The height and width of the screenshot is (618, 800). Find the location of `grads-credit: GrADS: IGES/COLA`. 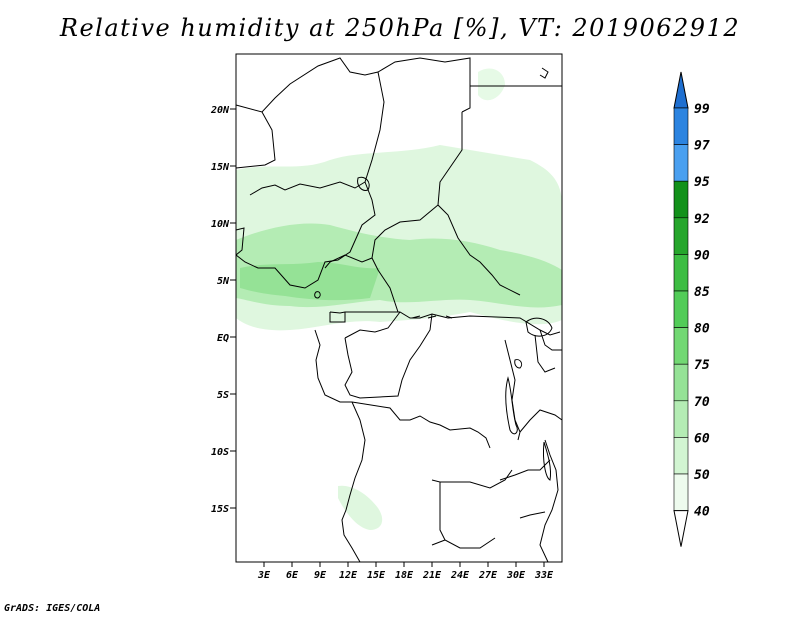

grads-credit: GrADS: IGES/COLA is located at coordinates (52, 608).